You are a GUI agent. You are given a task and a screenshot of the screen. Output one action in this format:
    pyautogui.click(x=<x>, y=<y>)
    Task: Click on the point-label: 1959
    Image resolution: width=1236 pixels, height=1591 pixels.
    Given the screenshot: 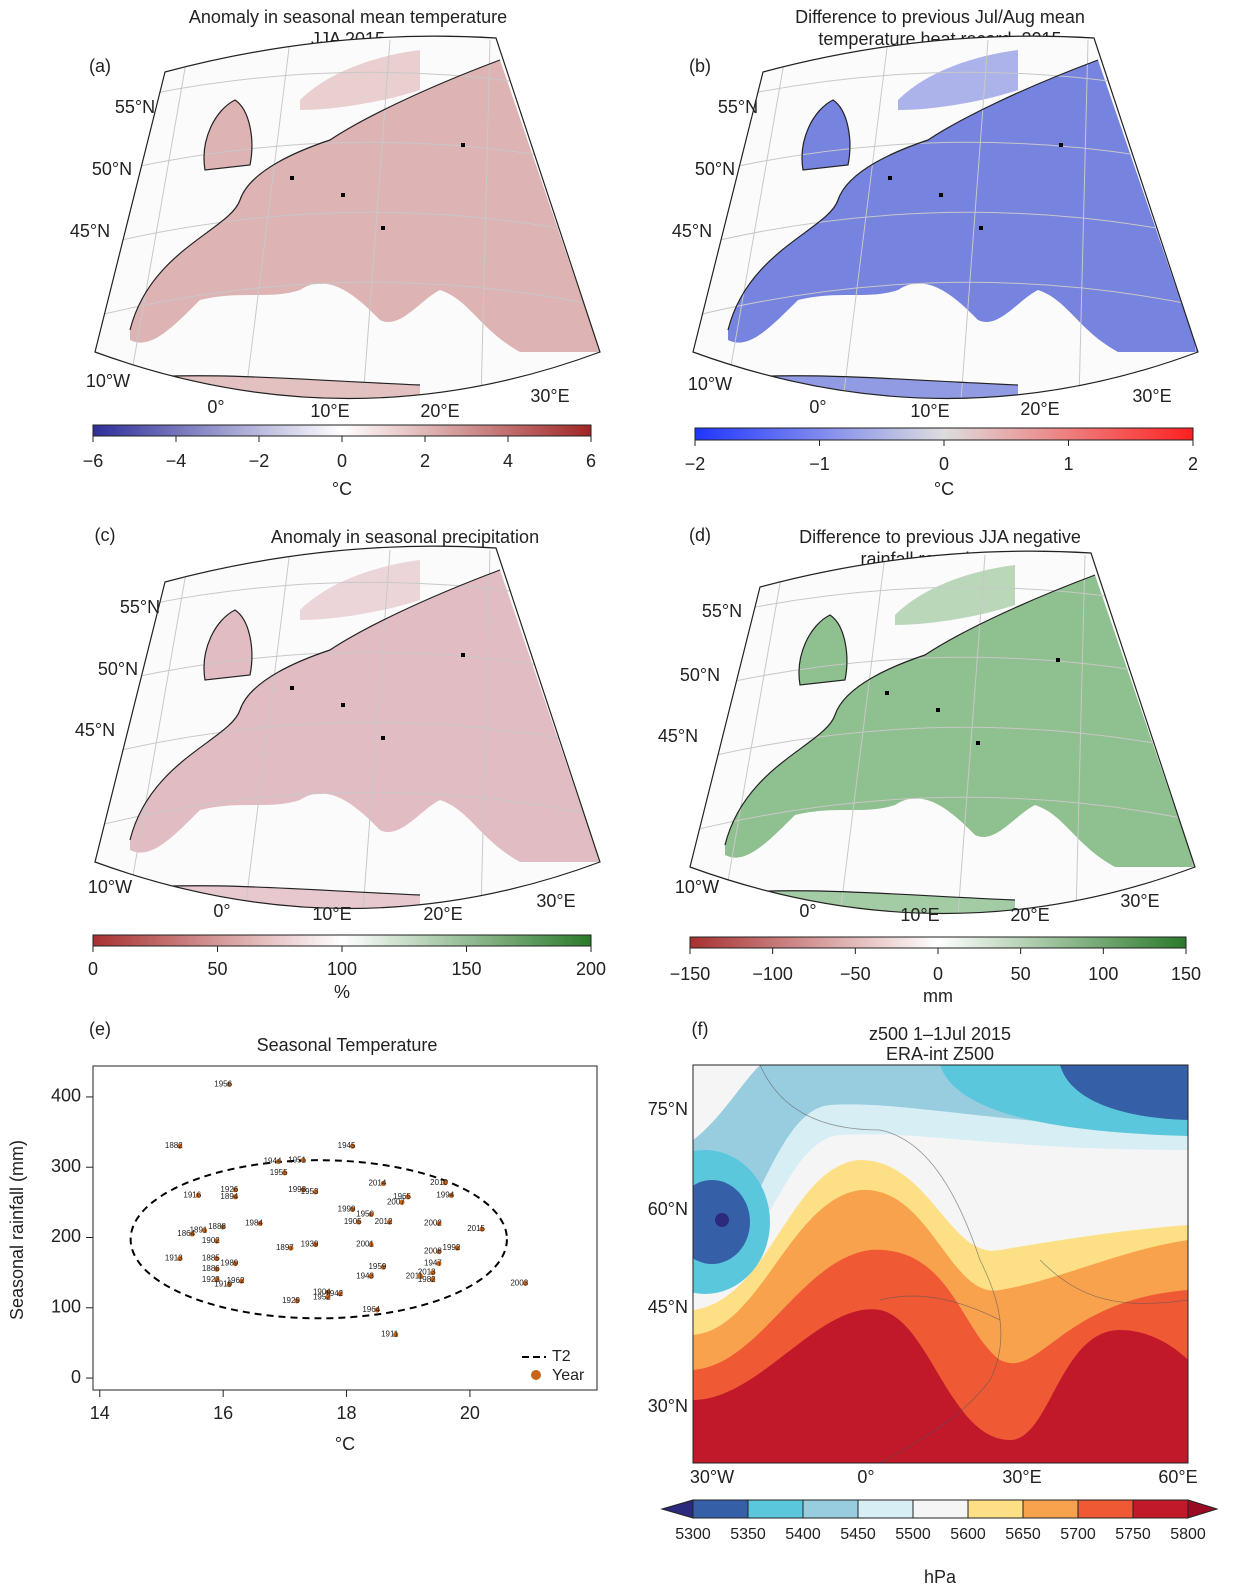 What is the action you would take?
    pyautogui.click(x=377, y=1266)
    